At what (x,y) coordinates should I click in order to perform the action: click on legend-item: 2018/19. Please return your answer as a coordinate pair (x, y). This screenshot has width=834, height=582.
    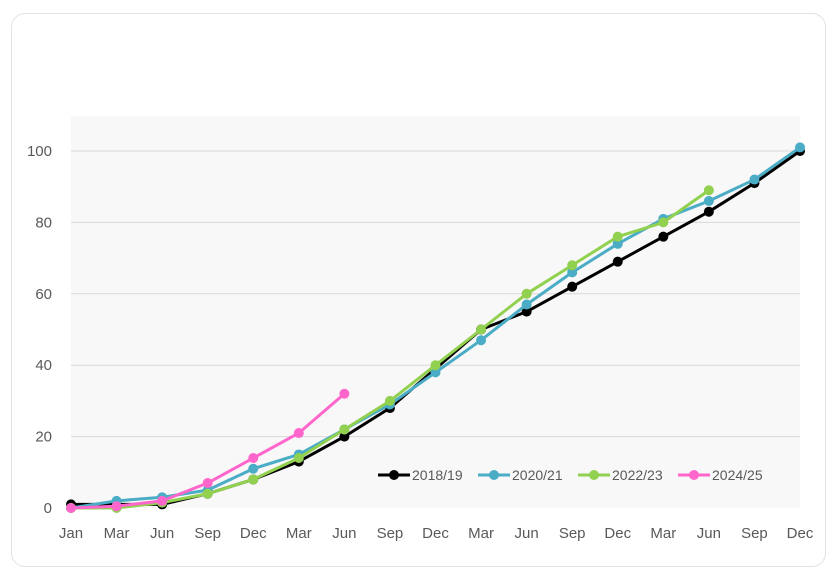
    Looking at the image, I should click on (420, 475).